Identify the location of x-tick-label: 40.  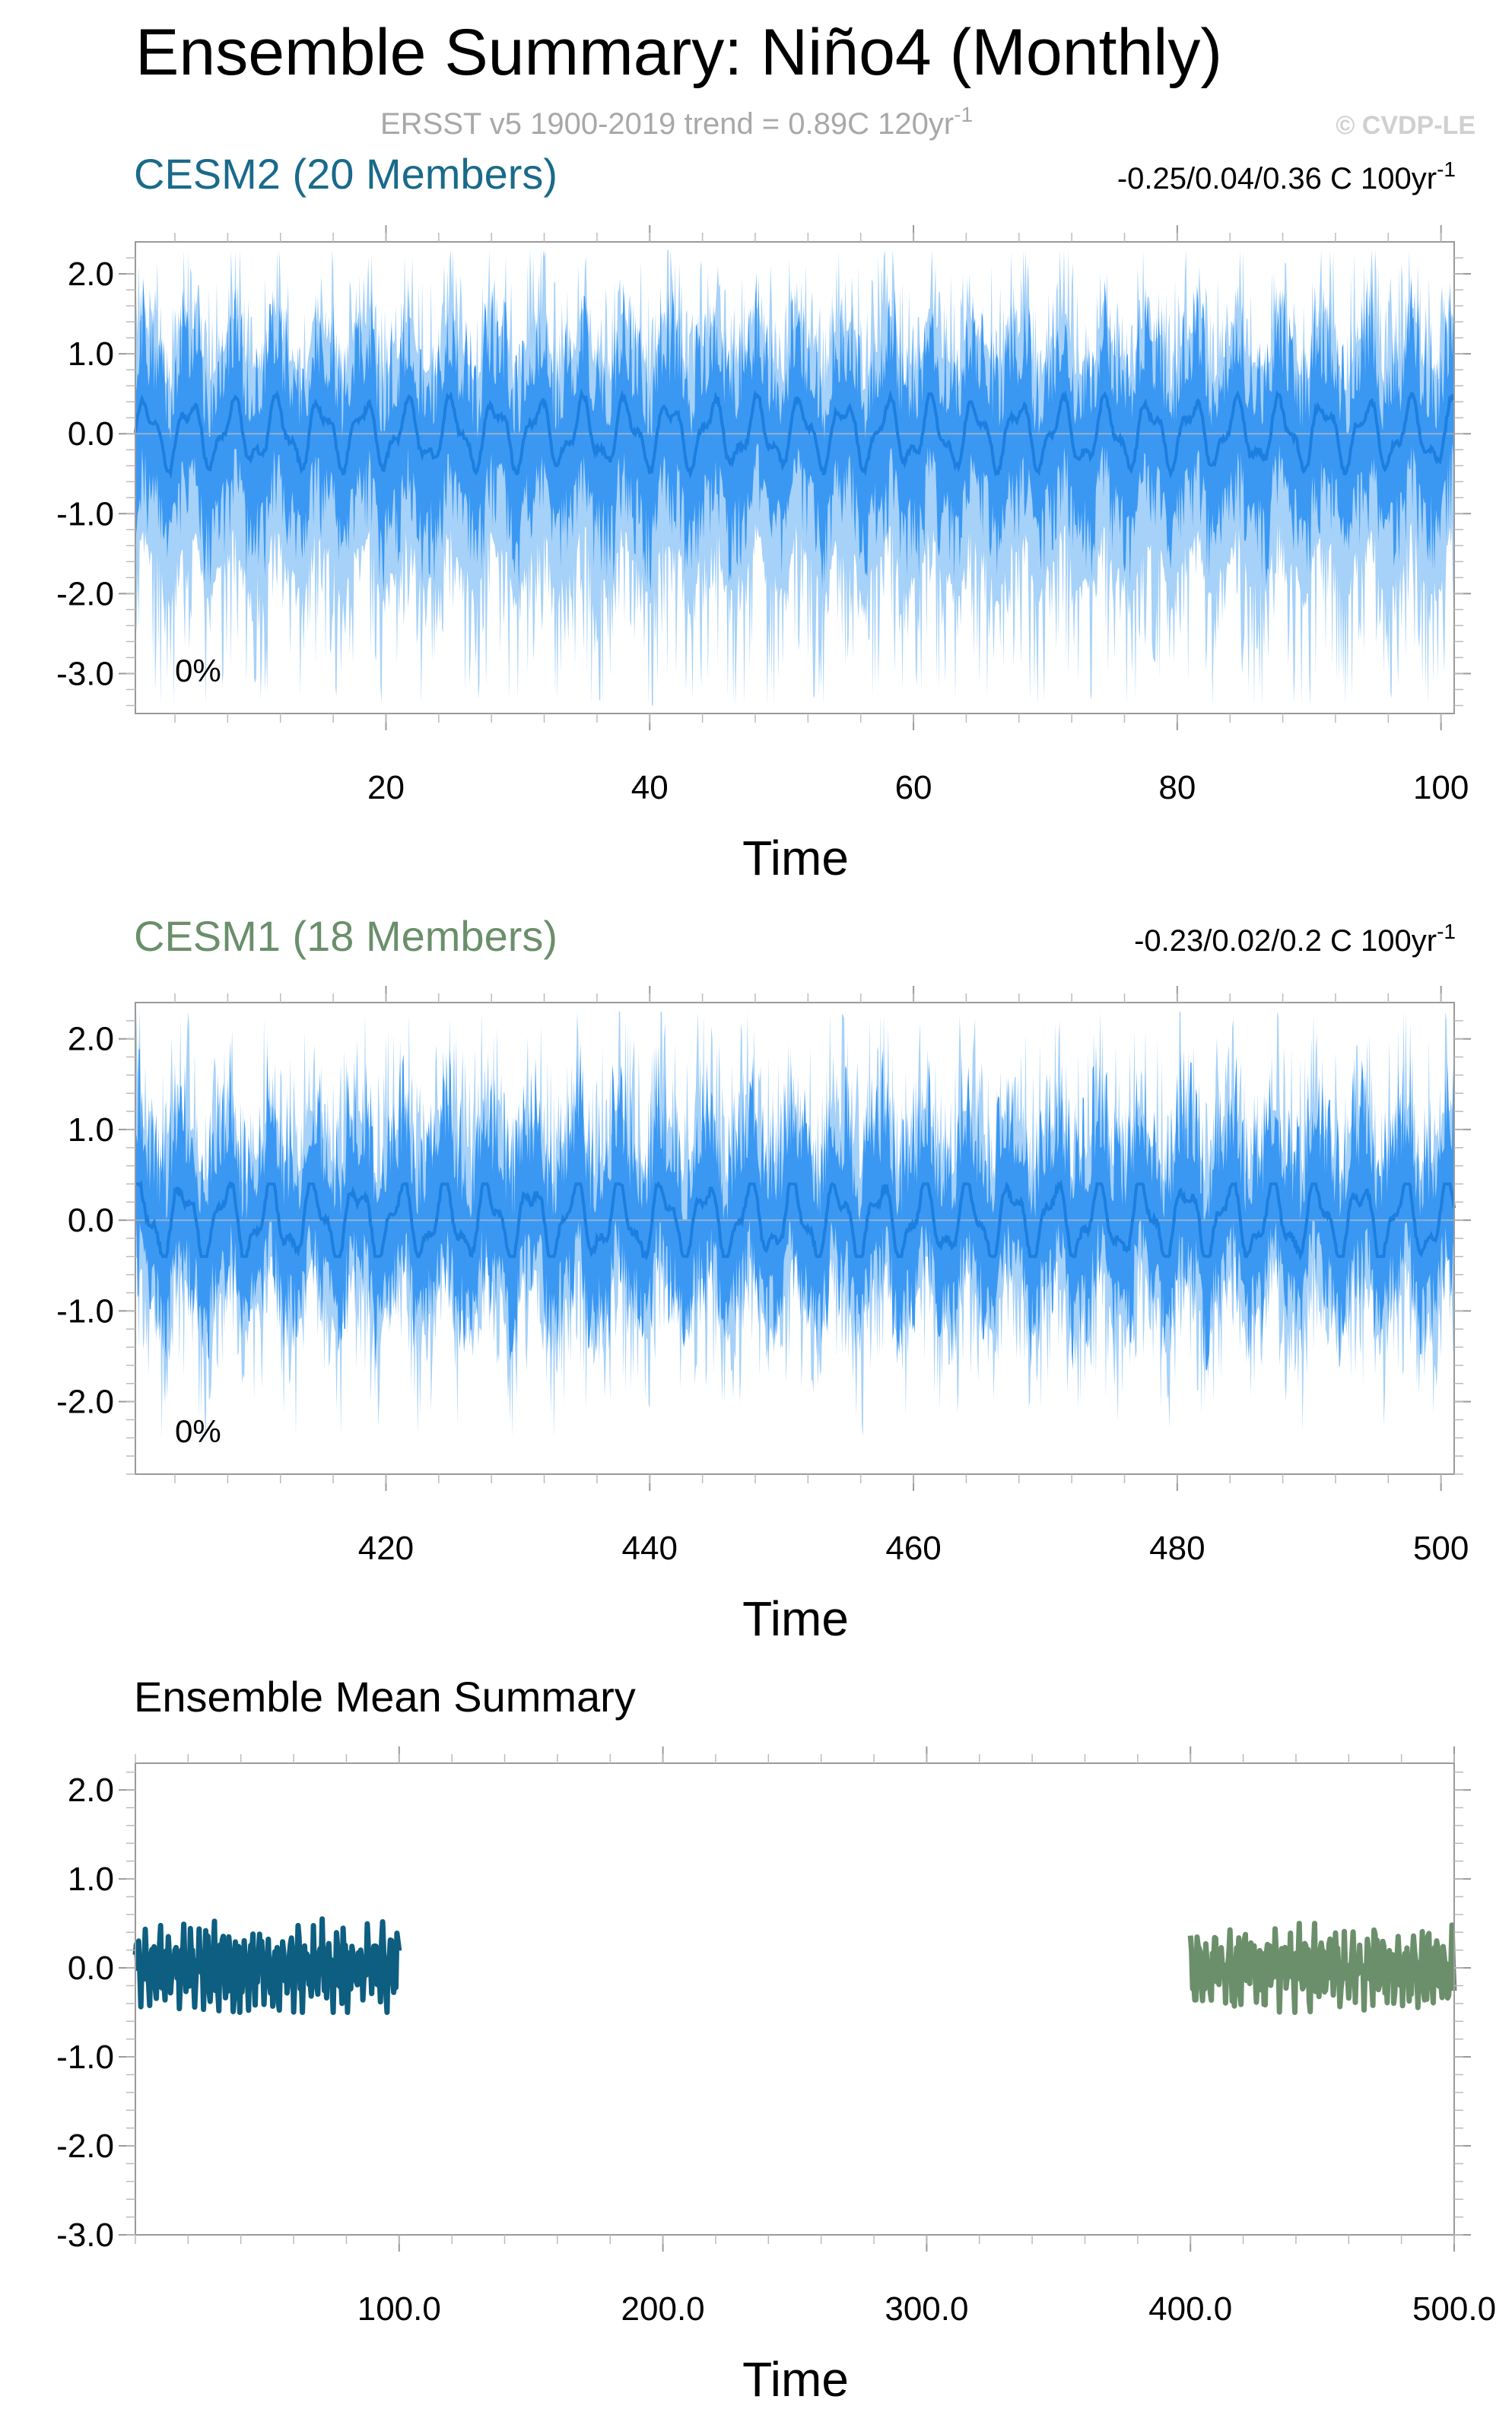
(650, 787).